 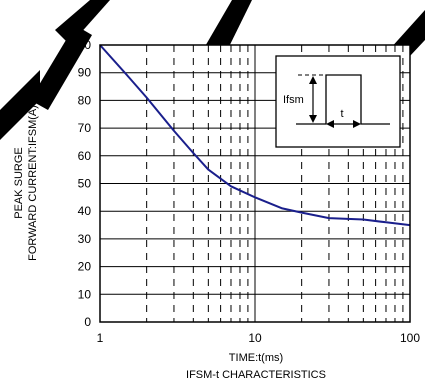 What do you see at coordinates (33, 183) in the screenshot?
I see `y-axis-label-line-2: FORWARD CURRENT:IFSM(A)` at bounding box center [33, 183].